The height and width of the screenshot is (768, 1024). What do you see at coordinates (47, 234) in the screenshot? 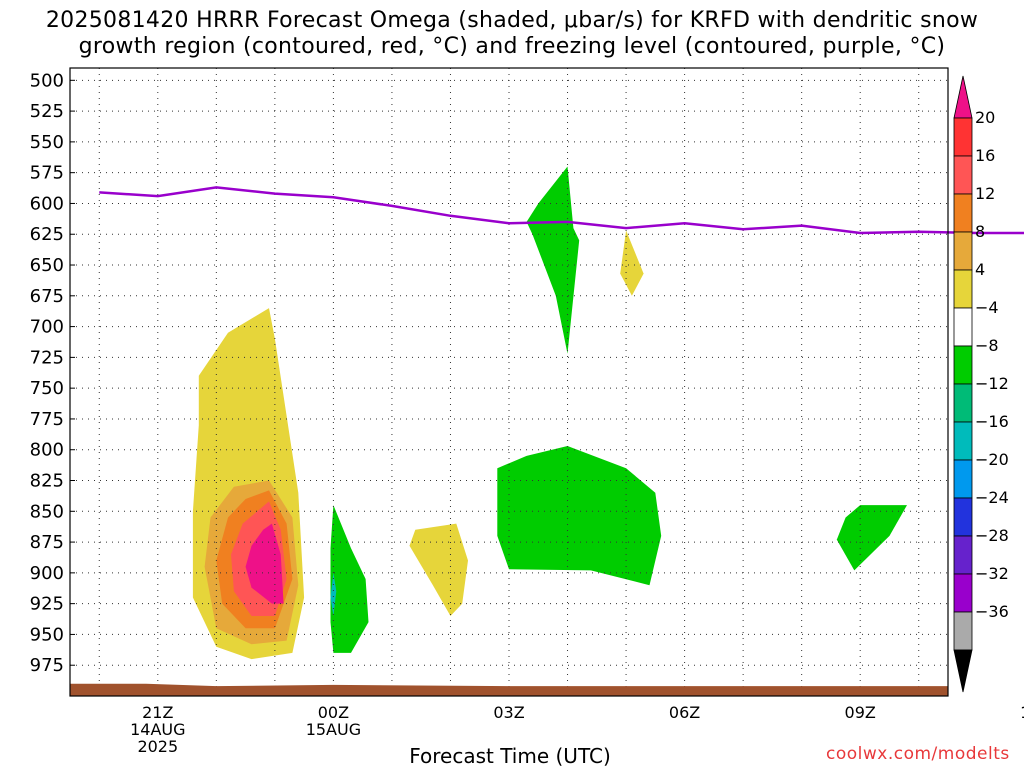
I see `y-tick-label: 625` at bounding box center [47, 234].